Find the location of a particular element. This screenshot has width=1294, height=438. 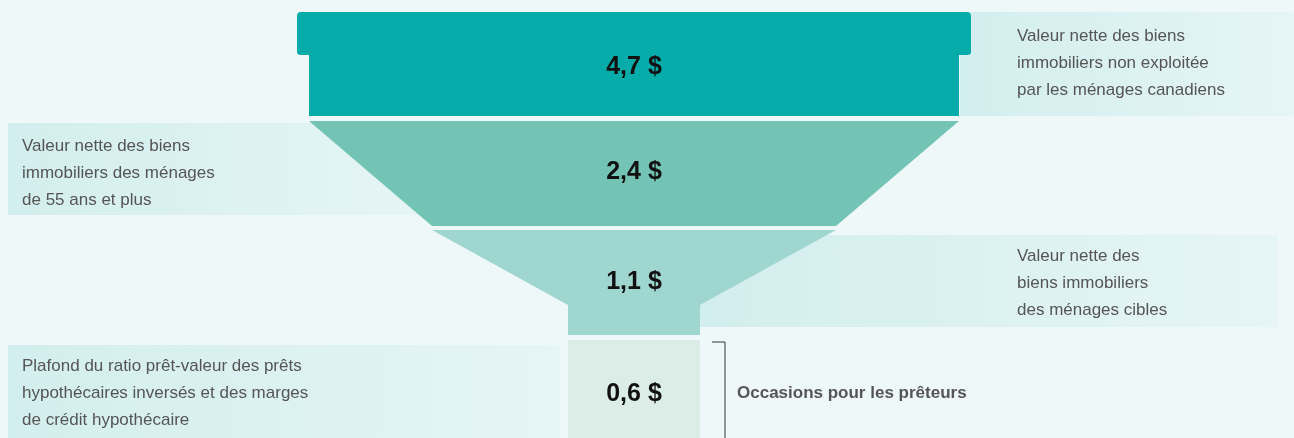

category-label: Valeur nette des biens immobiliers non exploitée par les ménages canadiens is located at coordinates (1121, 62).